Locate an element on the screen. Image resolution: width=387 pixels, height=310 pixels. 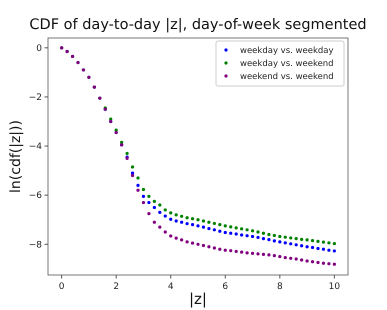
y-tick-label: −6 is located at coordinates (35, 196).